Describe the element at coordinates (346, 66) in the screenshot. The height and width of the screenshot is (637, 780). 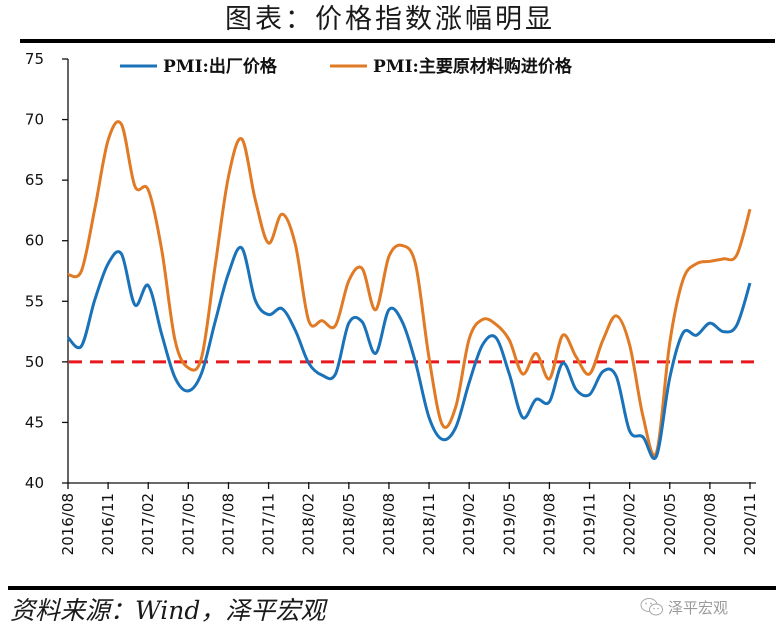
I see `legend: PMI:出厂价格 PMI:主要原材料购进价格` at that location.